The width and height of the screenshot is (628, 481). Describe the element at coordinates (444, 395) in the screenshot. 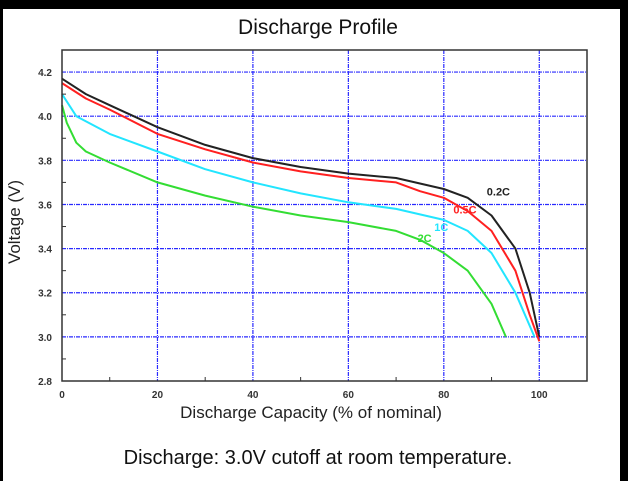

I see `x-tick-label: 80` at that location.